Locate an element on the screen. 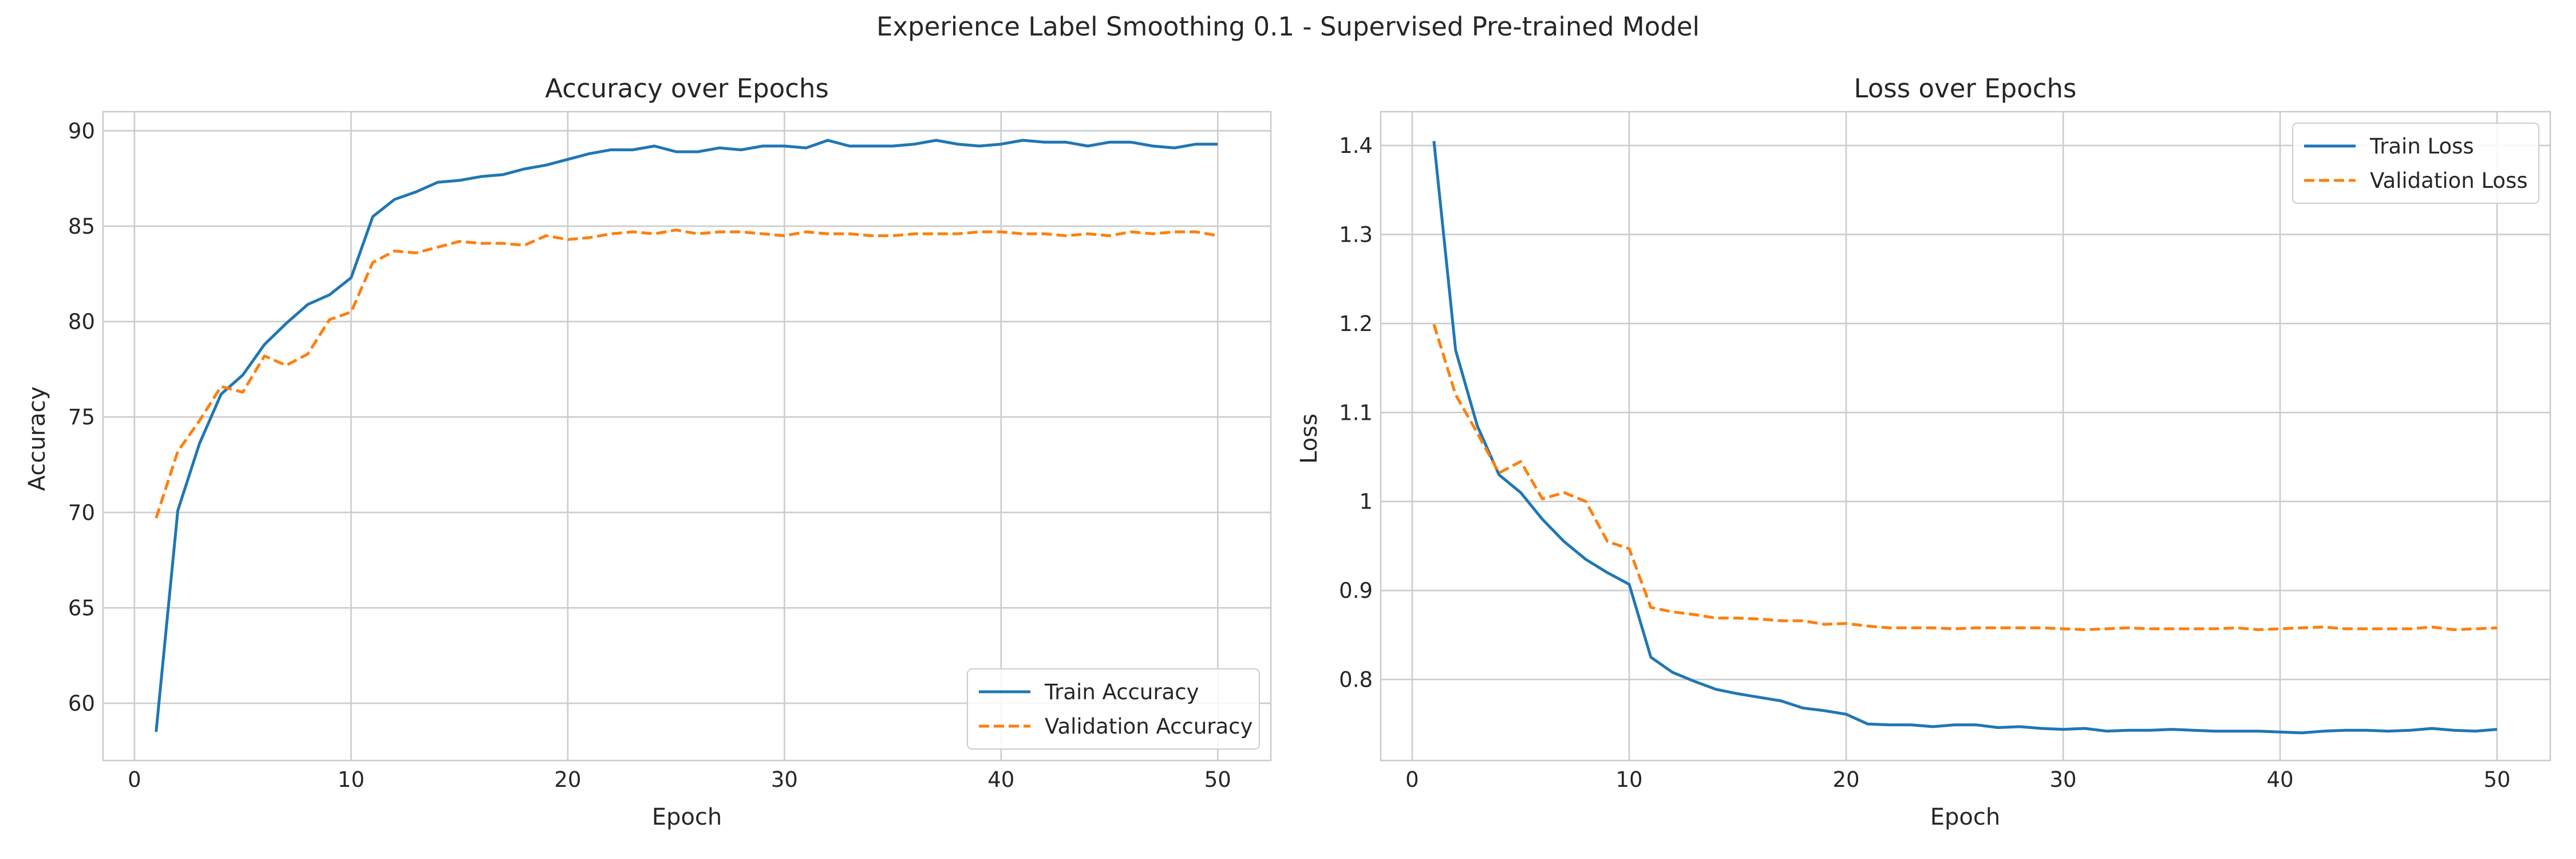 The width and height of the screenshot is (2576, 859). loss-chart-series-validation-line is located at coordinates (1965, 477).